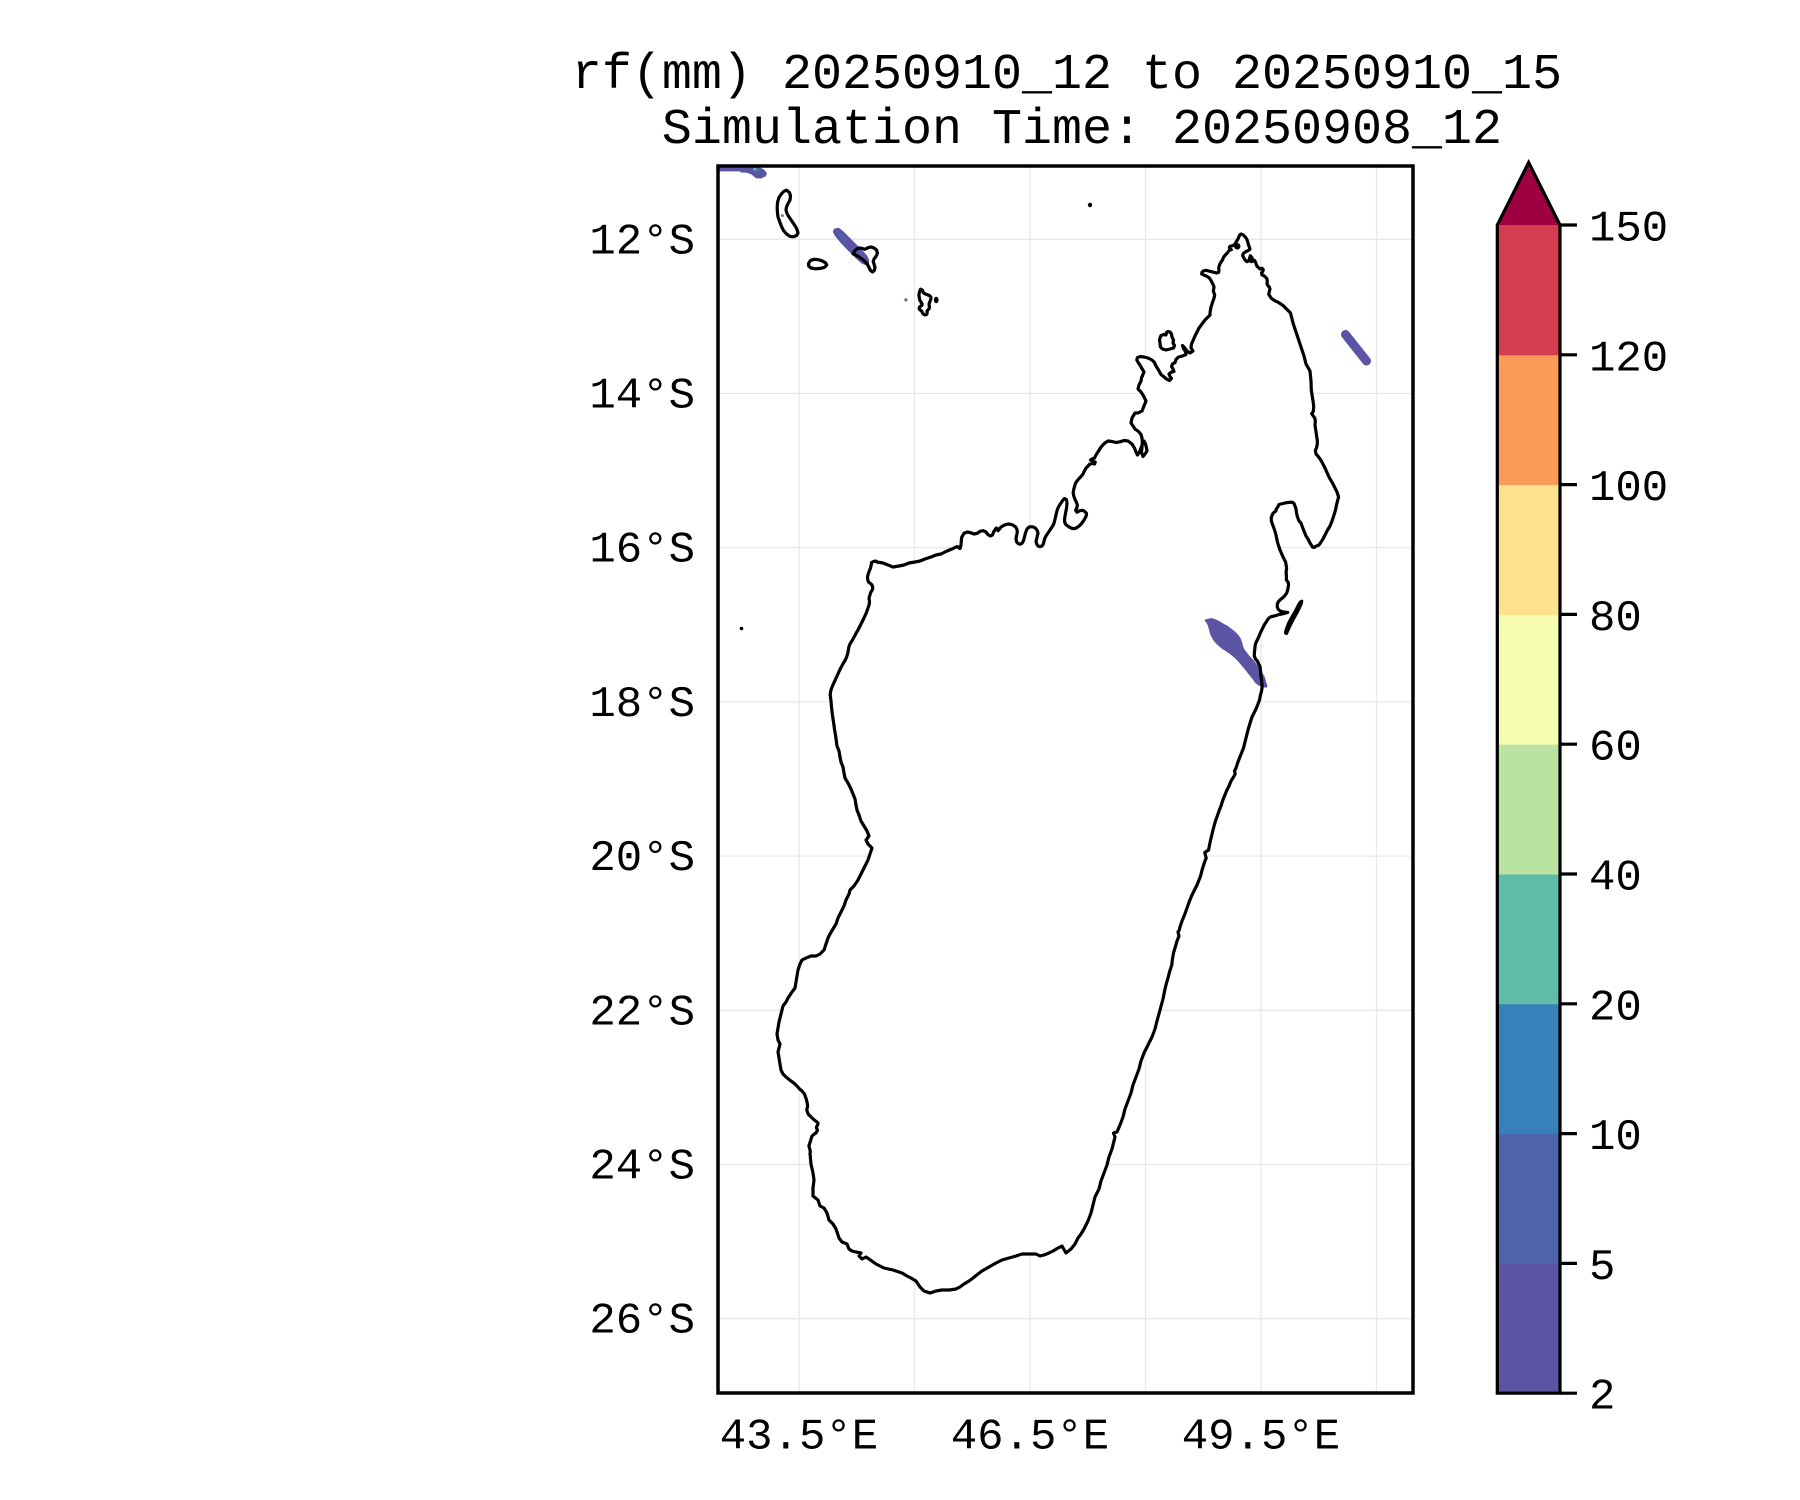  What do you see at coordinates (1067, 130) in the screenshot?
I see `svg-text: Simulation Time: 20250908_12` at bounding box center [1067, 130].